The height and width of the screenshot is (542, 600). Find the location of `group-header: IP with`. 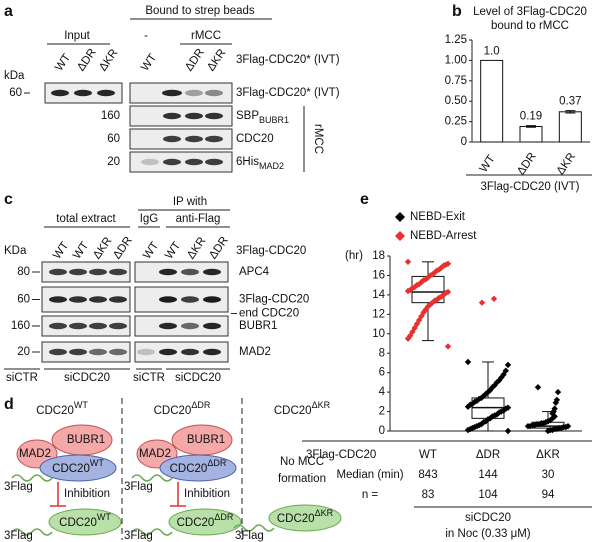

group-header: IP with is located at coordinates (190, 202).